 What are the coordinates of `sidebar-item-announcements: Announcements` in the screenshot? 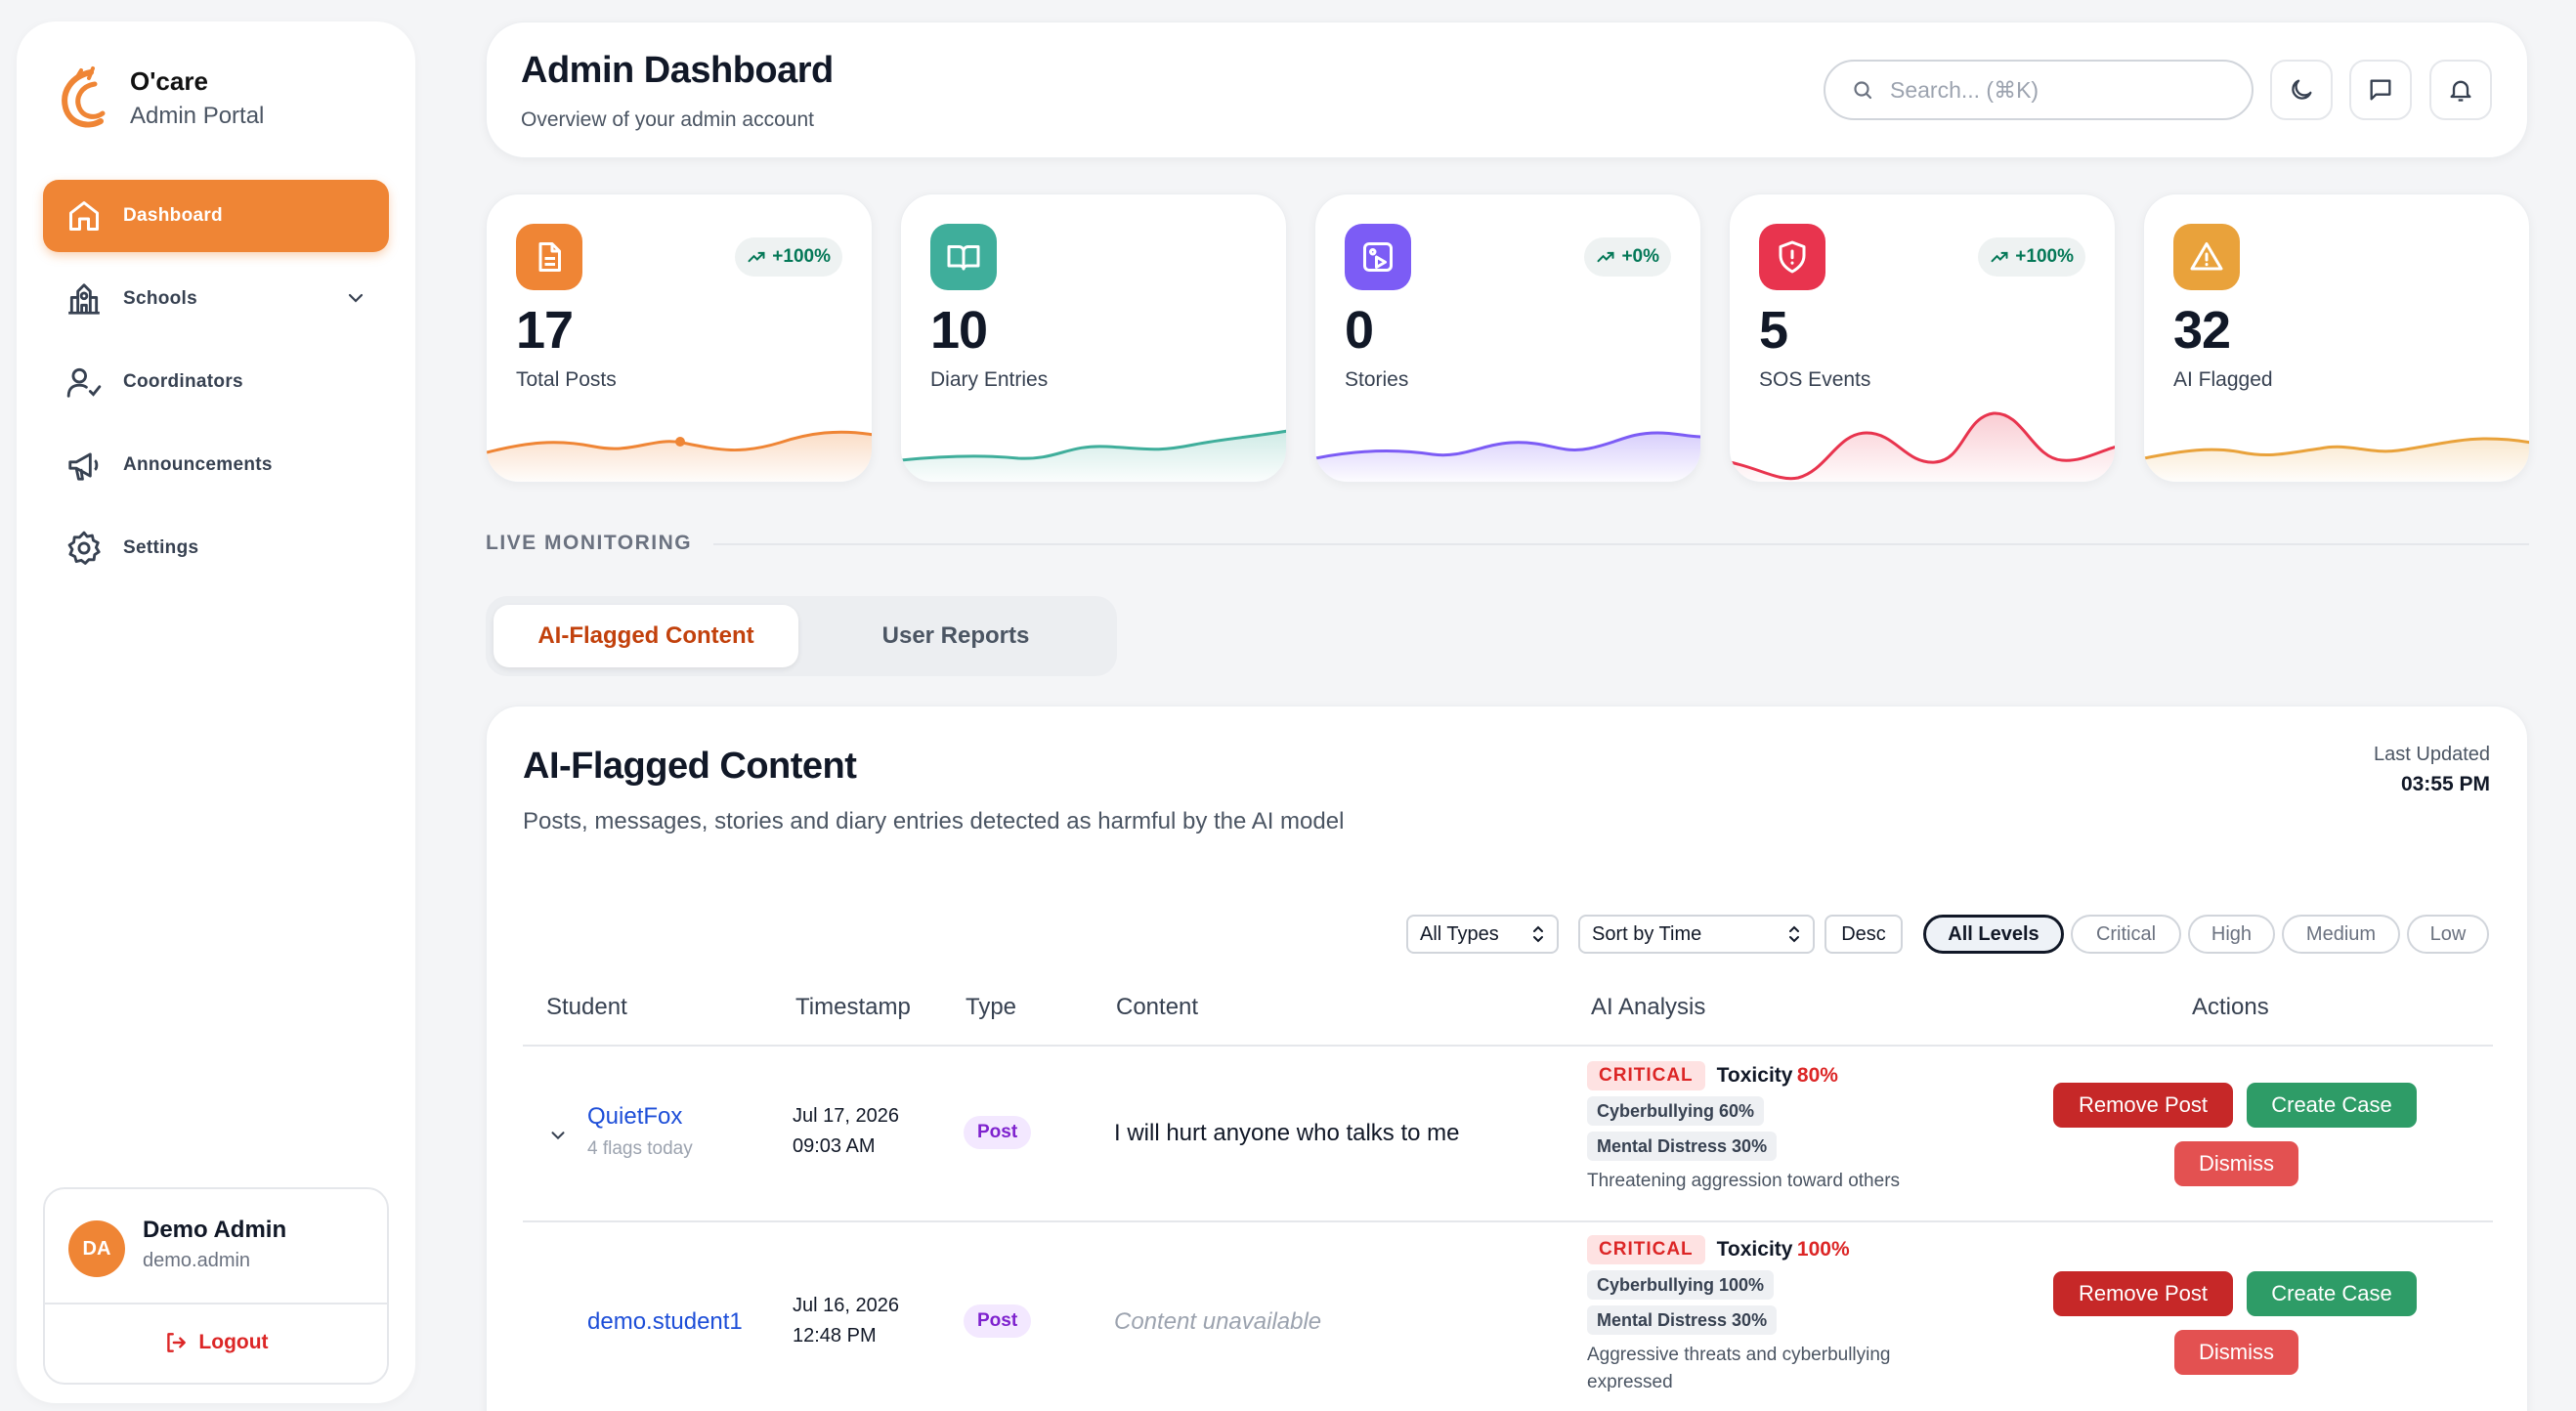 It's located at (216, 465).